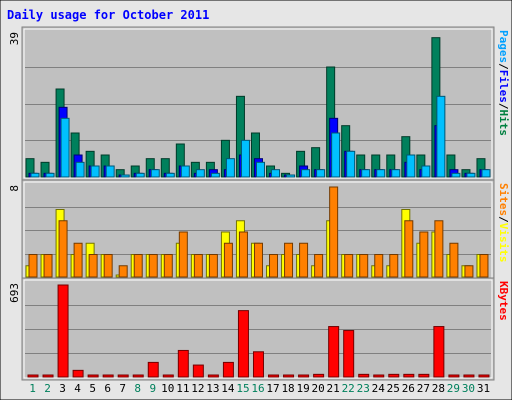 This screenshot has height=400, width=512. What do you see at coordinates (393, 388) in the screenshot?
I see `x-tick-label: 25` at bounding box center [393, 388].